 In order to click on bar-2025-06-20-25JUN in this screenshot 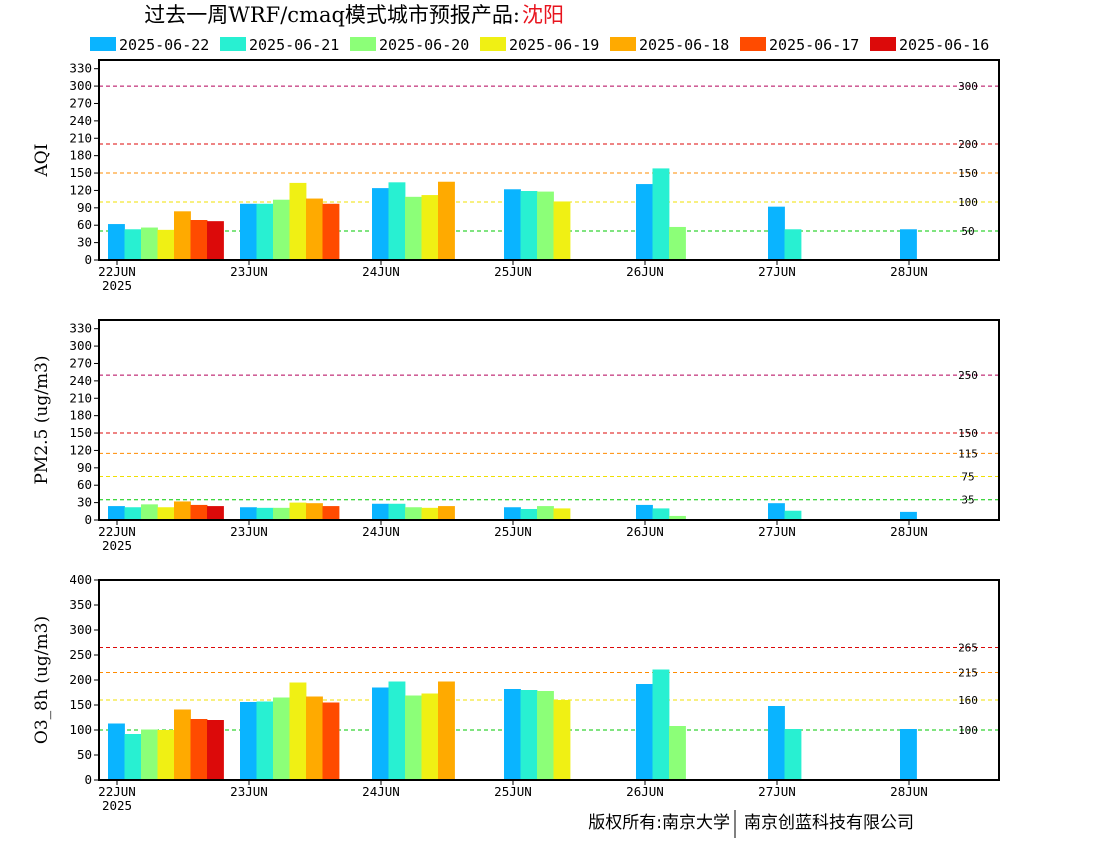, I will do `click(545, 225)`.